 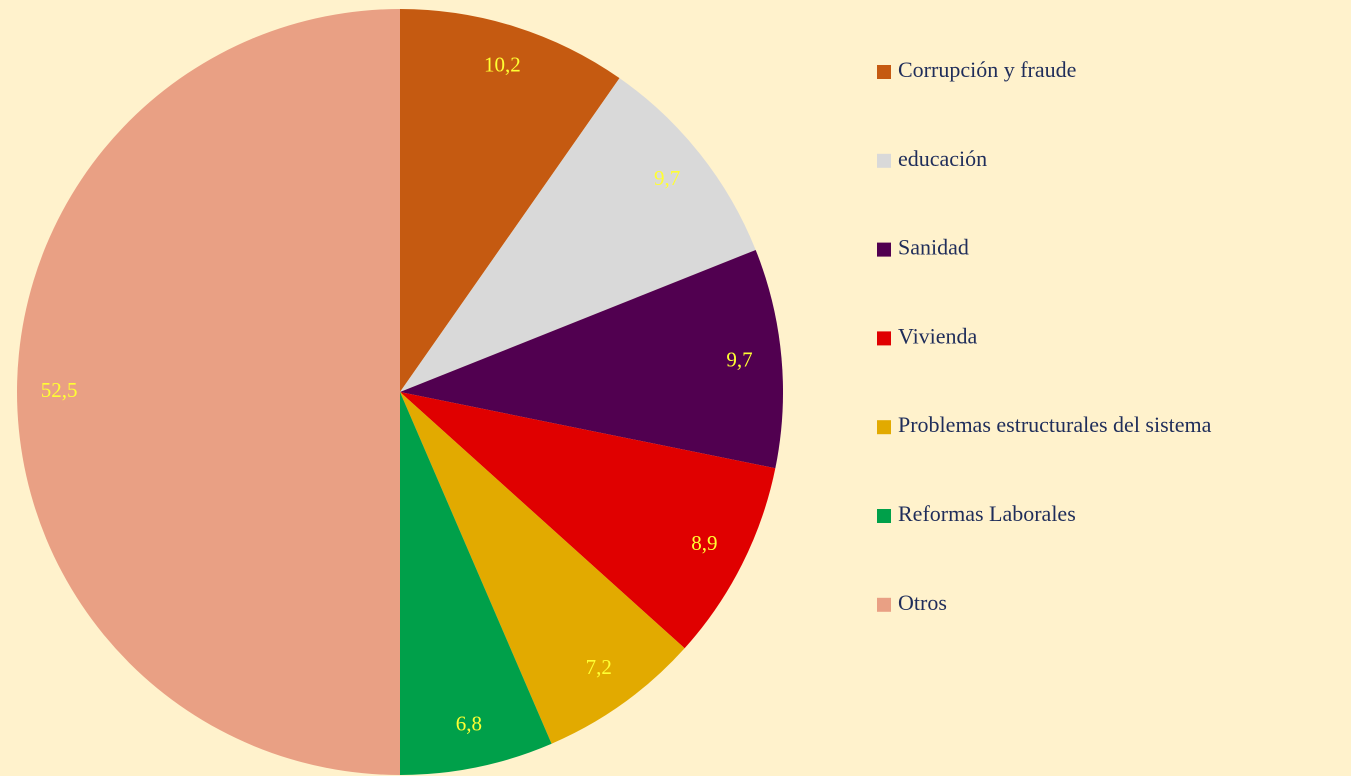 I want to click on legend-label: Problemas estructurales del sistema, so click(x=1055, y=424).